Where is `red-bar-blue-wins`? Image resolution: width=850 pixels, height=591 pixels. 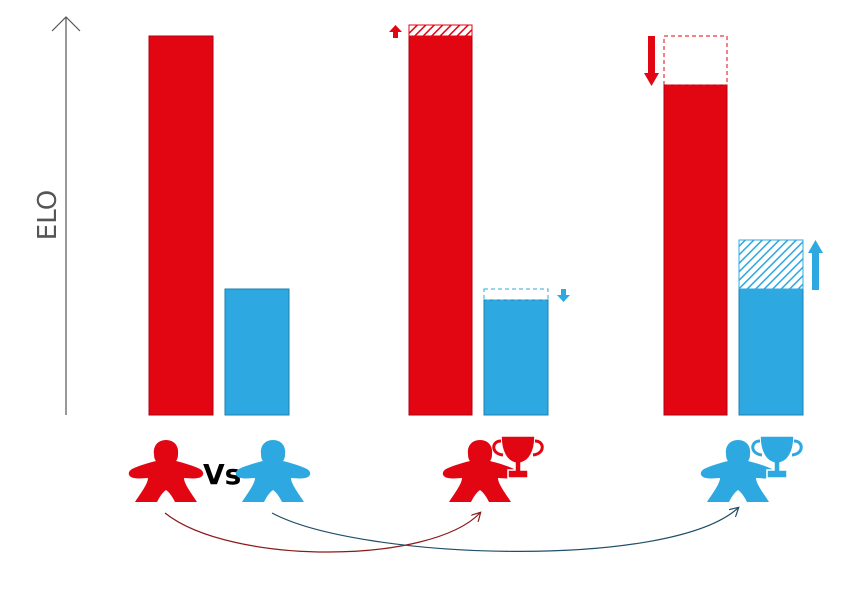 red-bar-blue-wins is located at coordinates (695, 250).